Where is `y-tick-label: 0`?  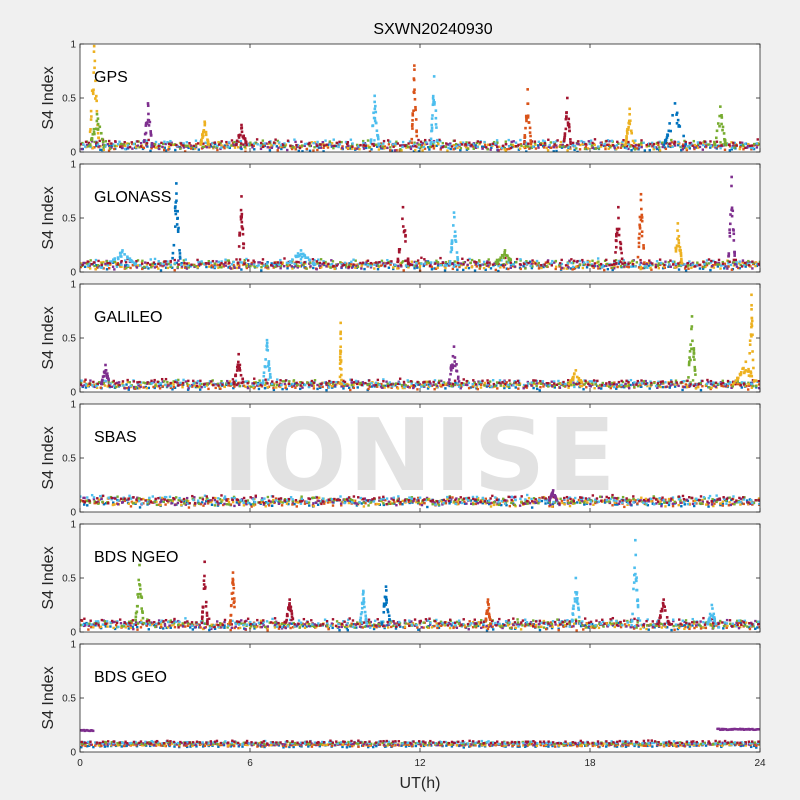
y-tick-label: 0 is located at coordinates (73, 153).